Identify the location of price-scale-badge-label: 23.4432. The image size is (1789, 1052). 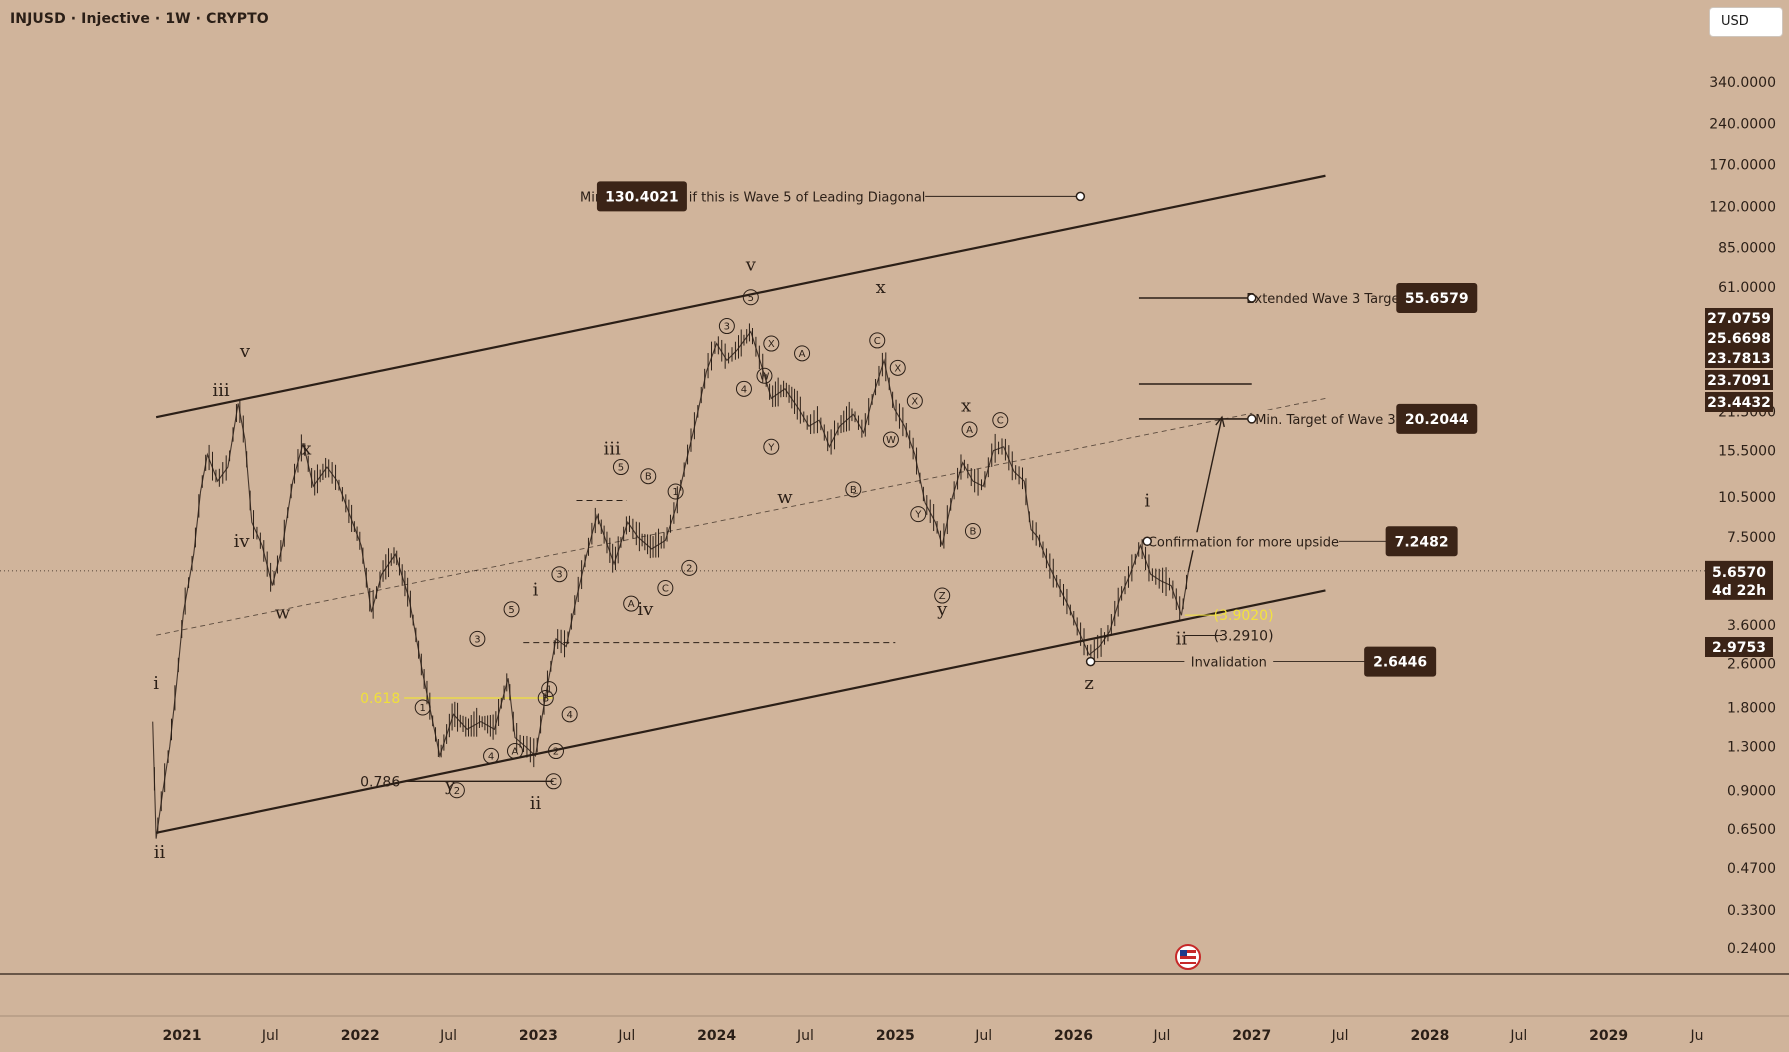
(1739, 403).